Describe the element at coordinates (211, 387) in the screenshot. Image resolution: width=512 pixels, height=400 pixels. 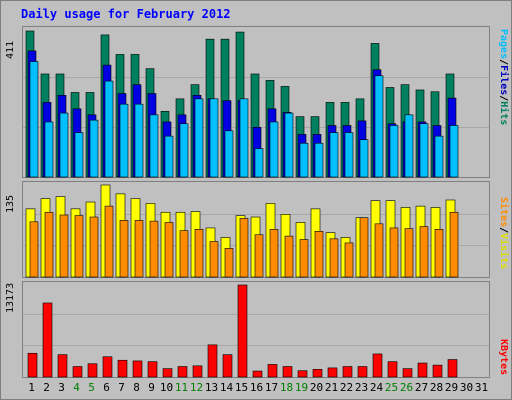
I see `day-label-13: 13` at that location.